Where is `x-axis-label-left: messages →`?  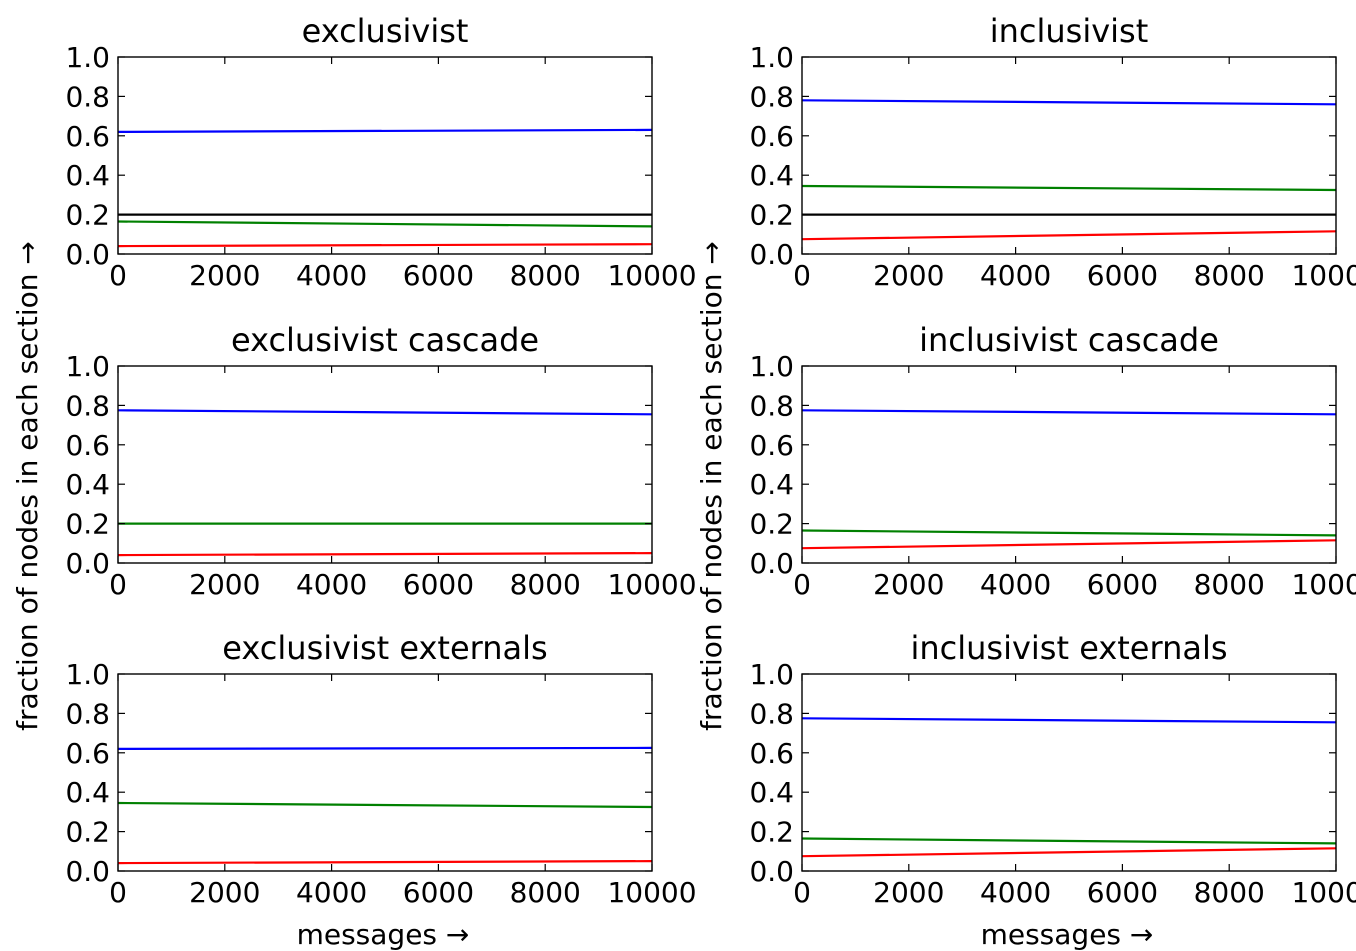
x-axis-label-left: messages → is located at coordinates (383, 934).